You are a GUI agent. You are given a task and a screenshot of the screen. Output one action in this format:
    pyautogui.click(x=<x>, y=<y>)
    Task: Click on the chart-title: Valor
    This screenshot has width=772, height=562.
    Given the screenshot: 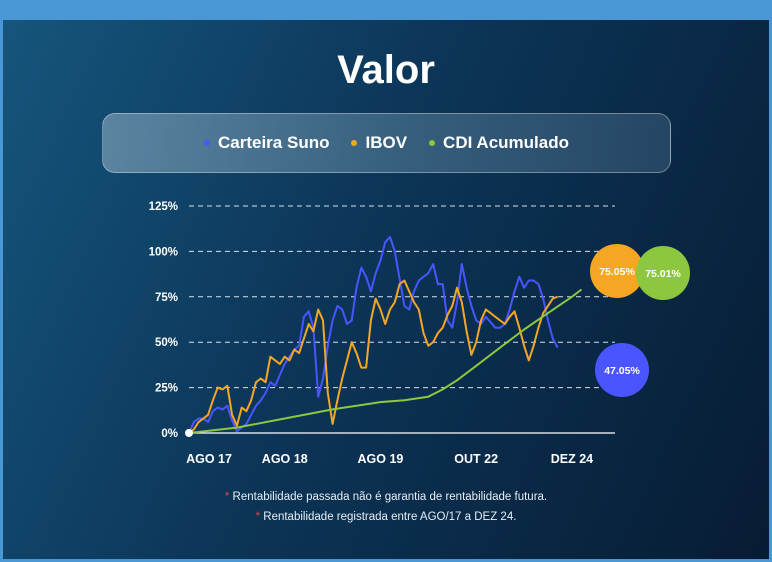 What is the action you would take?
    pyautogui.click(x=386, y=70)
    